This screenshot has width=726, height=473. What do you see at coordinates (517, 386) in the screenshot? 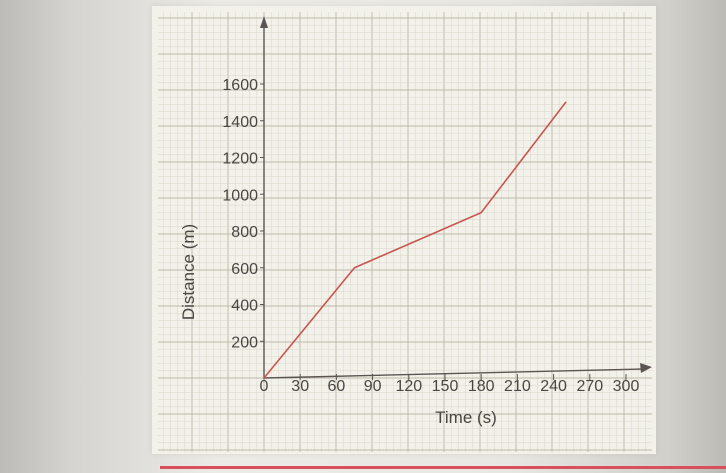
I see `x-tick-label: 210` at bounding box center [517, 386].